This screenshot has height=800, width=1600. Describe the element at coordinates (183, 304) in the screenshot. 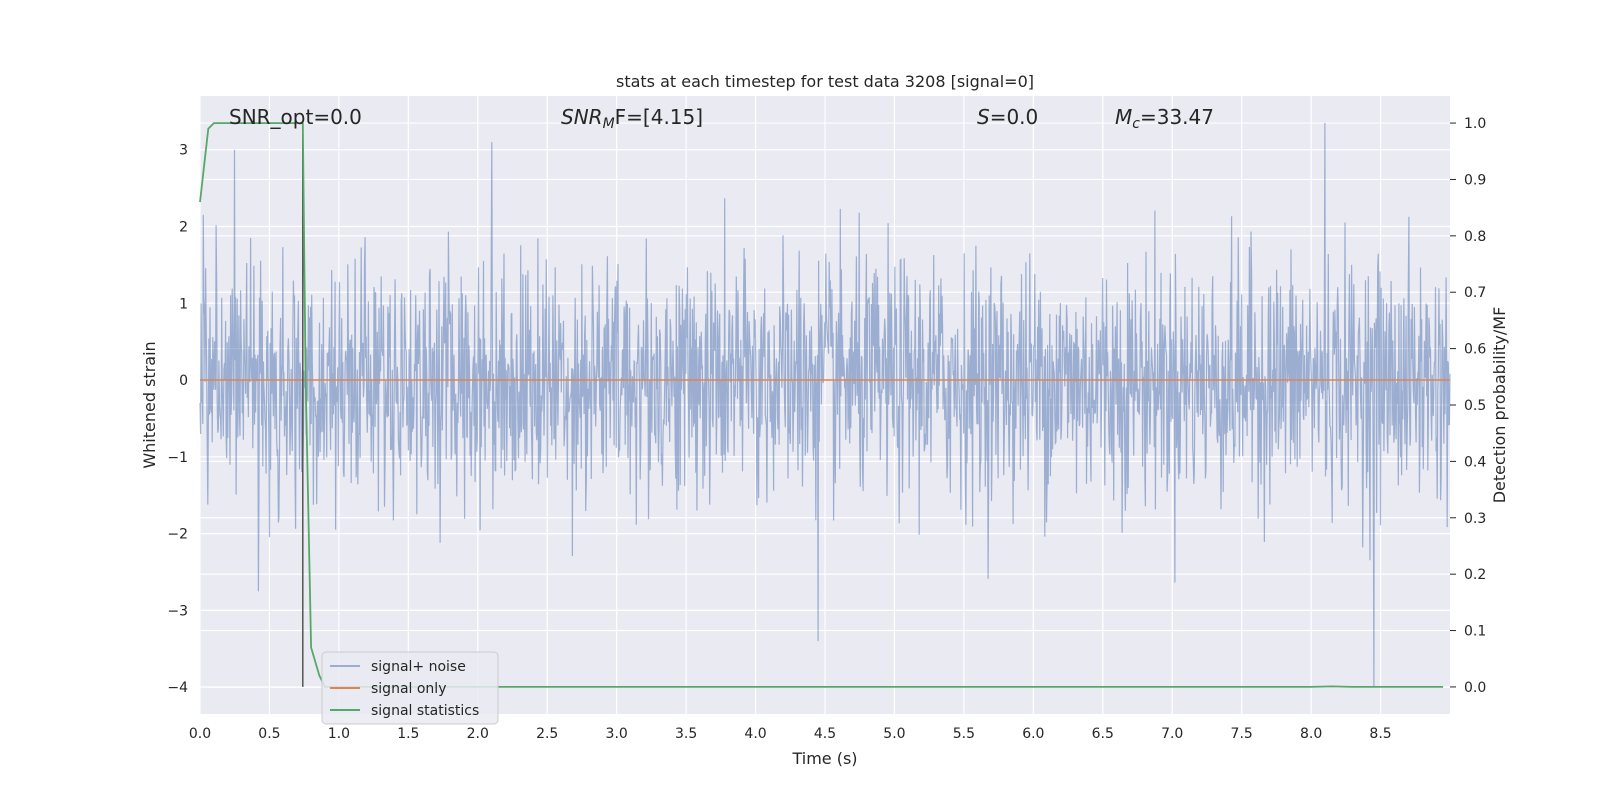

I see `y-tick-label: 1` at that location.